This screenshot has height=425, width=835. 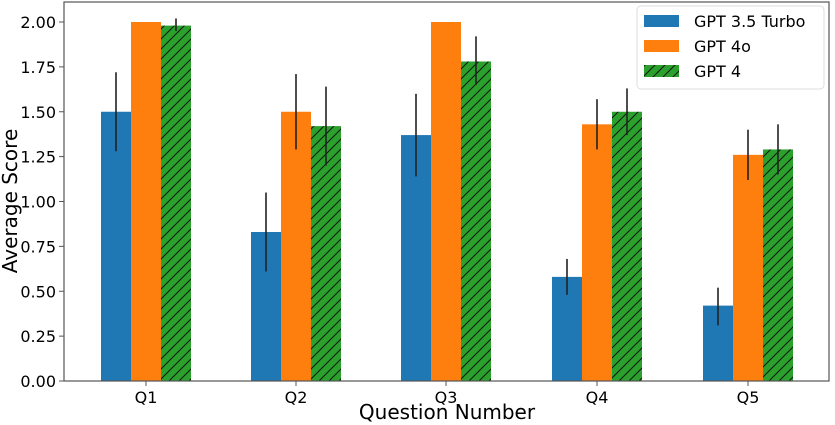 What do you see at coordinates (748, 397) in the screenshot?
I see `x-tick-label: Q5` at bounding box center [748, 397].